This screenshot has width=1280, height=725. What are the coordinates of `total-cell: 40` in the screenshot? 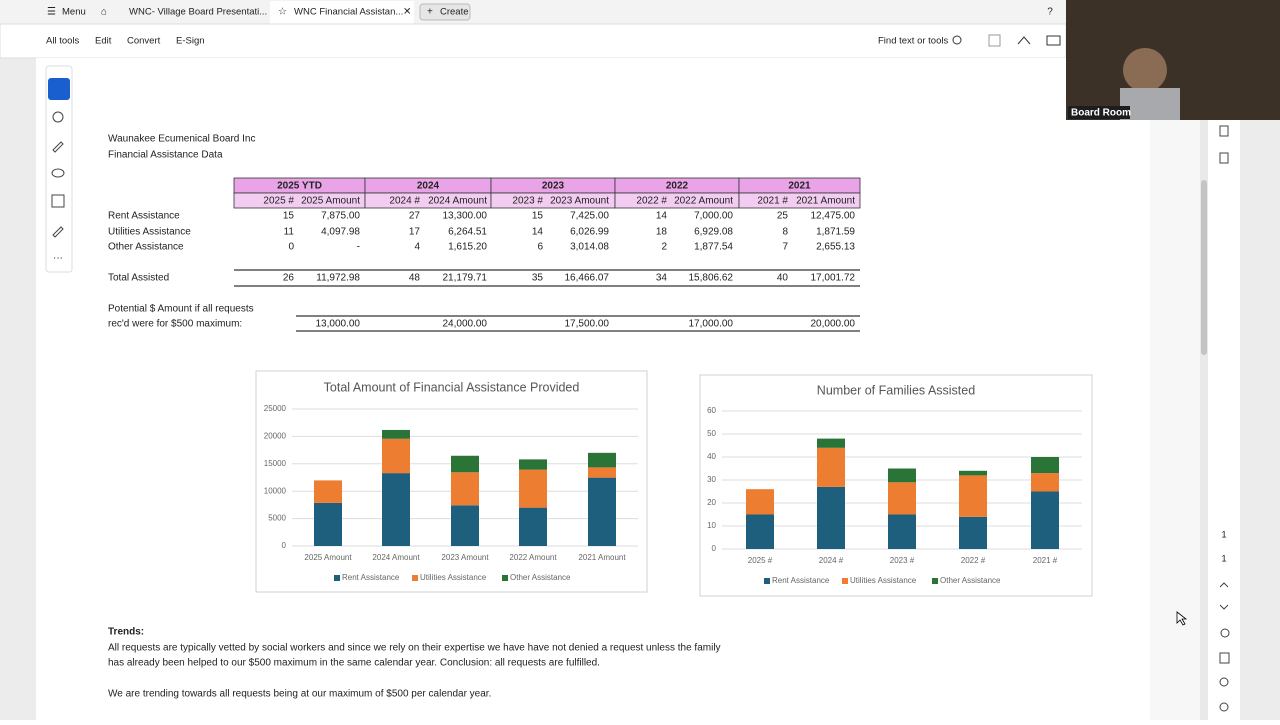 It's located at (783, 278).